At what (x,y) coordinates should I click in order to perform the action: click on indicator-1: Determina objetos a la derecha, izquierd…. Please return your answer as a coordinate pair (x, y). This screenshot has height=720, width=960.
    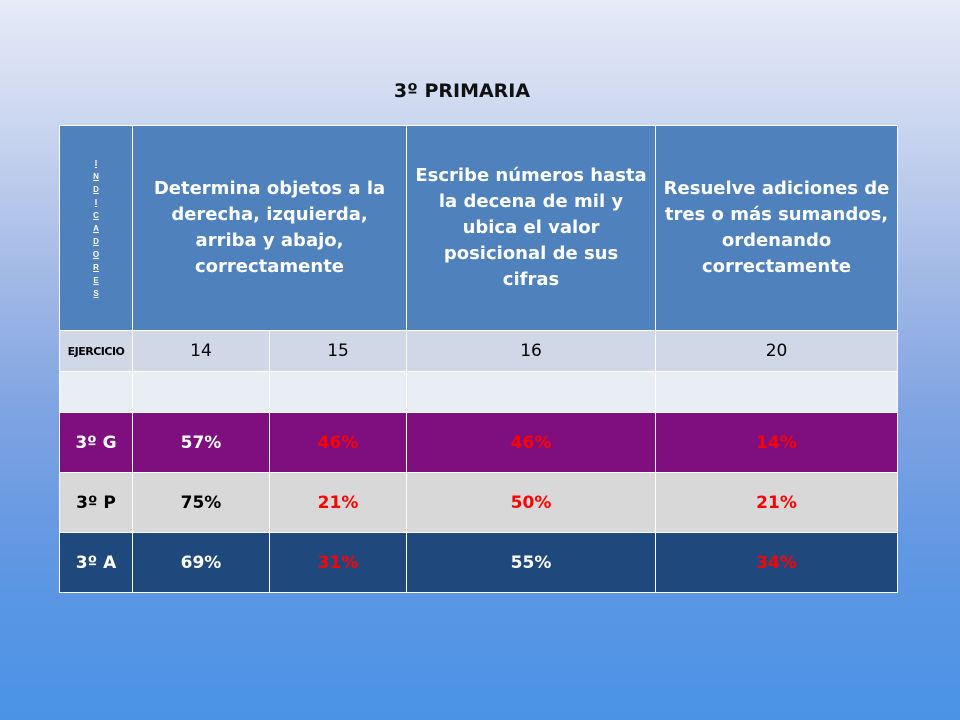
    Looking at the image, I should click on (269, 228).